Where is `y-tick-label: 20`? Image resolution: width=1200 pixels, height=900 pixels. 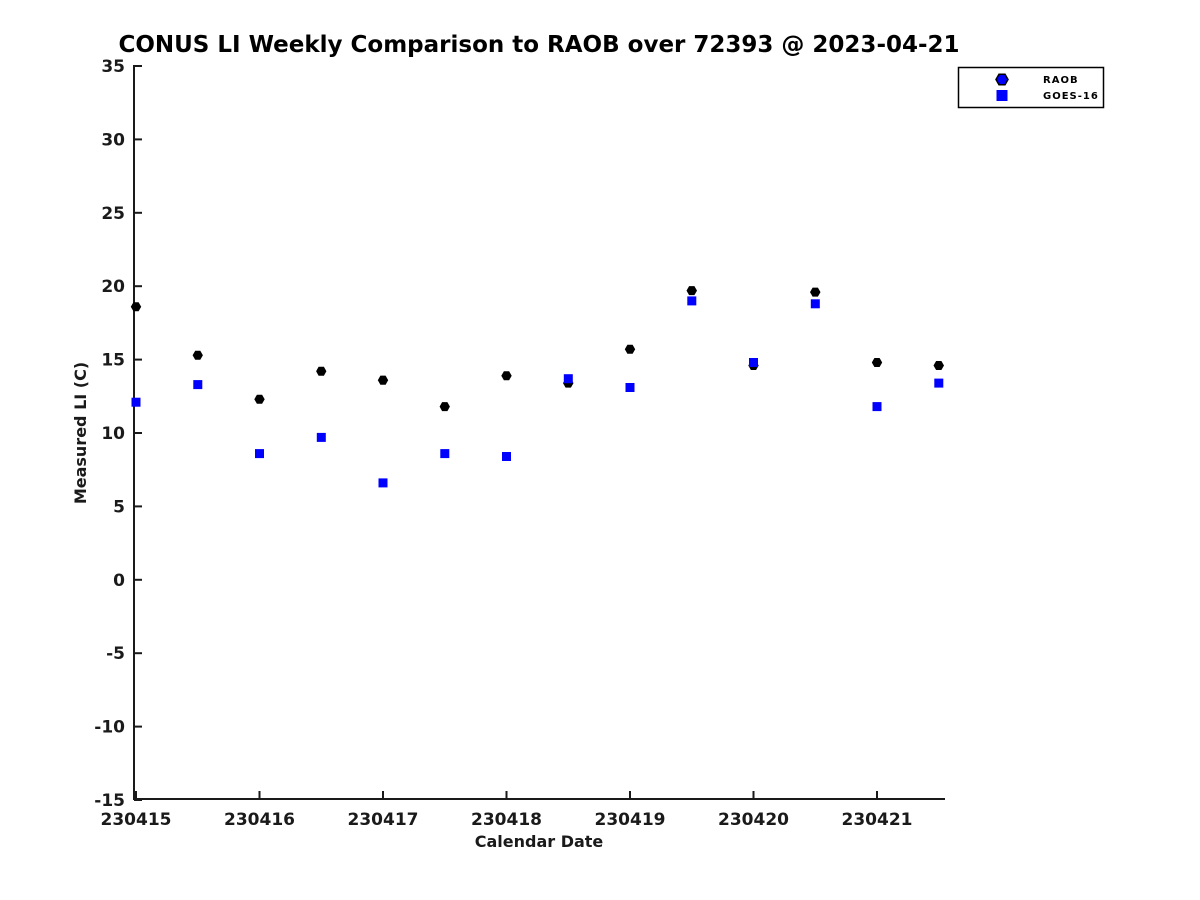 y-tick-label: 20 is located at coordinates (113, 287).